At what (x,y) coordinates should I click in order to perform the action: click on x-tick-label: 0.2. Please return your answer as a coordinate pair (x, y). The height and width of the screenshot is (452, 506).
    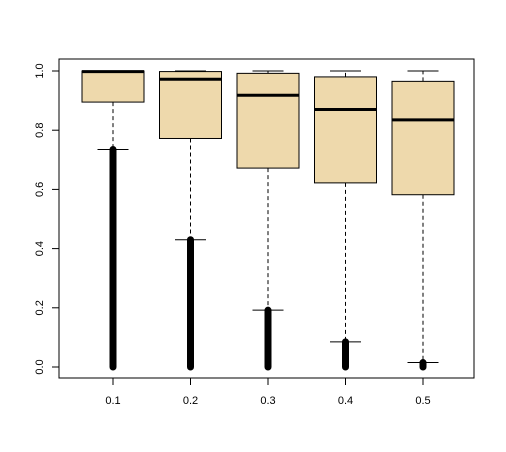
    Looking at the image, I should click on (190, 401).